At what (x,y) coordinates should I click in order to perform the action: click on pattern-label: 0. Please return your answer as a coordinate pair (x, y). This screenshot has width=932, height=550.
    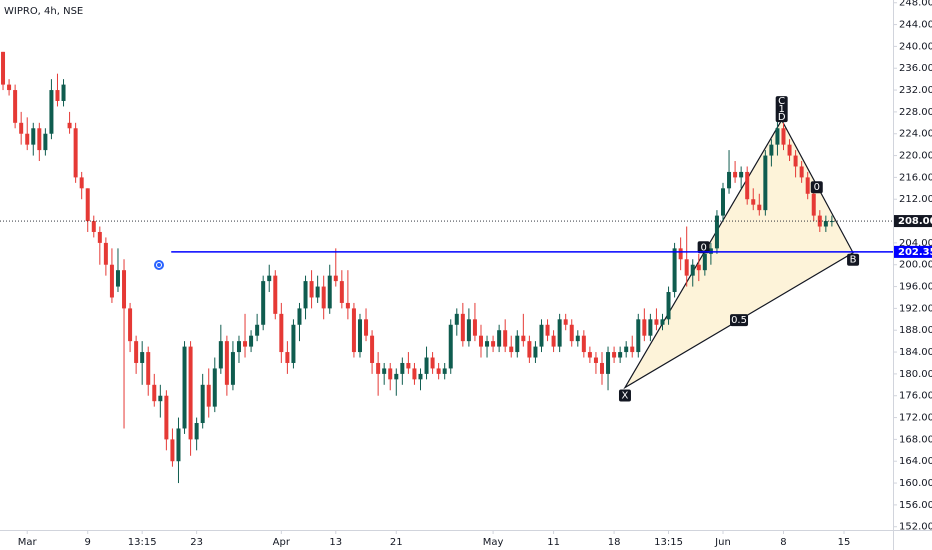
    Looking at the image, I should click on (703, 247).